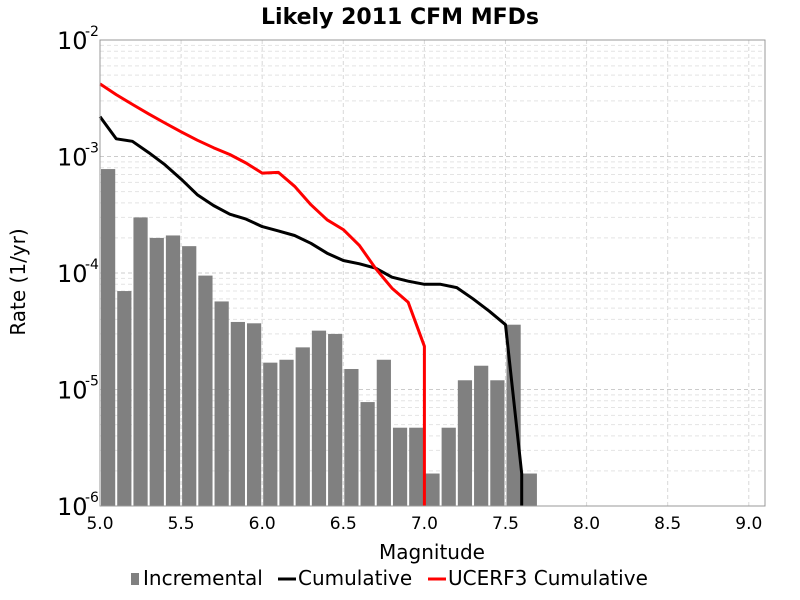 The image size is (800, 600). Describe the element at coordinates (748, 524) in the screenshot. I see `x-tick-label: 9.0` at that location.